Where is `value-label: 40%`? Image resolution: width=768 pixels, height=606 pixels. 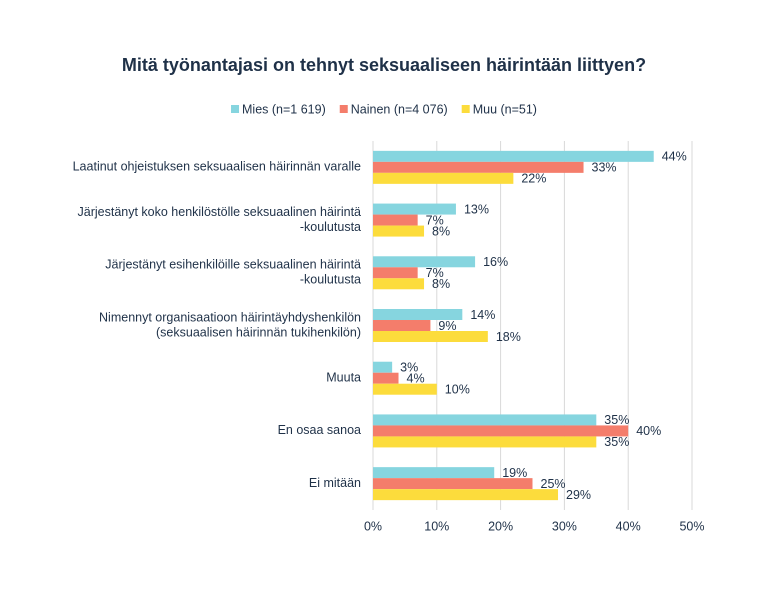
value-label: 40% is located at coordinates (648, 431).